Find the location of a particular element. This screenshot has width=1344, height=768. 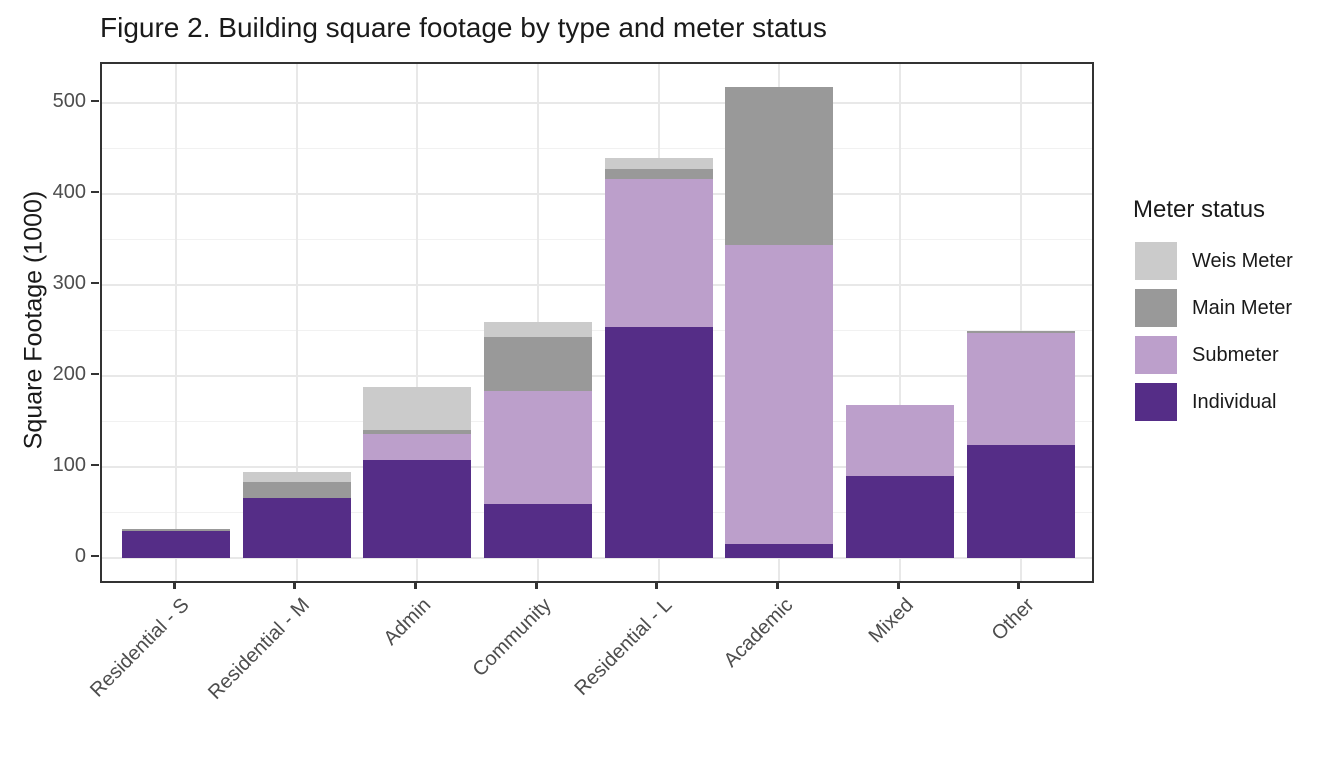

x-tick-label: Admin is located at coordinates (407, 622).